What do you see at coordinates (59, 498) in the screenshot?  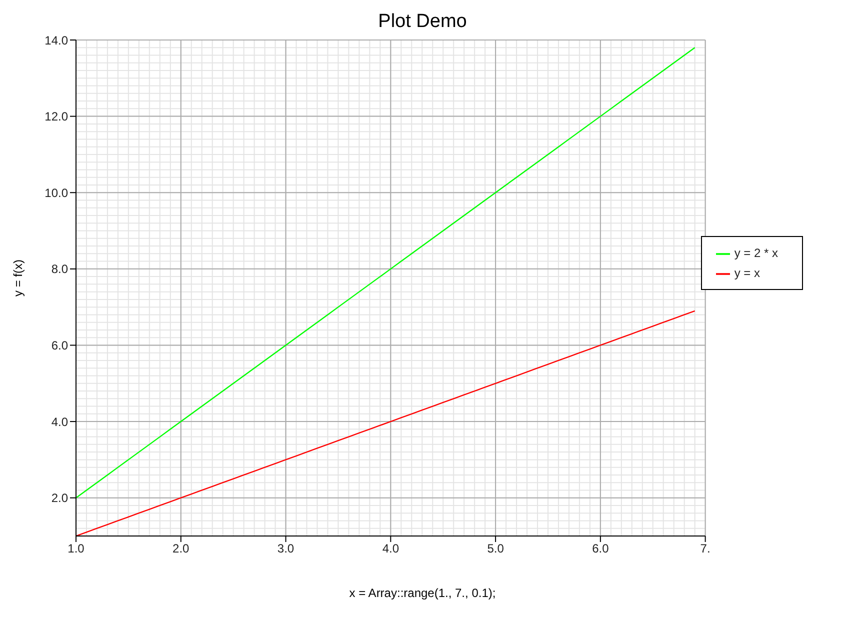 I see `y-tick-label: 2.0` at bounding box center [59, 498].